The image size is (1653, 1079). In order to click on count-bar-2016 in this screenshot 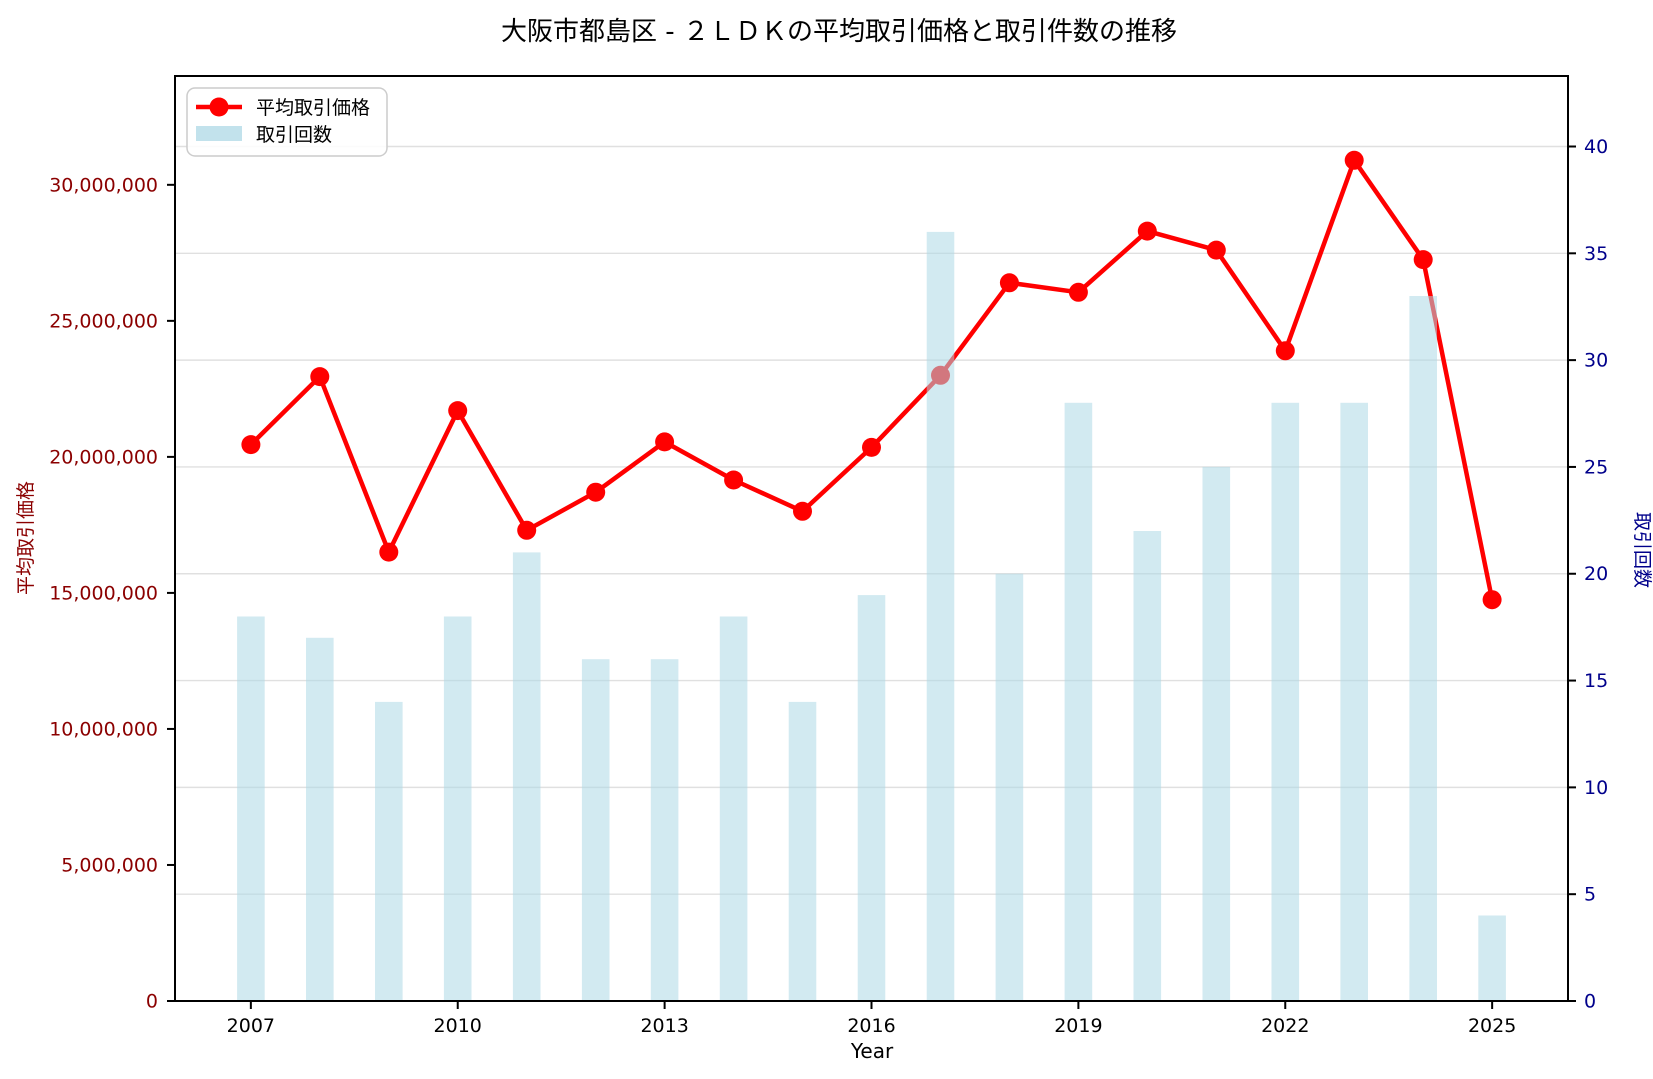, I will do `click(871, 798)`.